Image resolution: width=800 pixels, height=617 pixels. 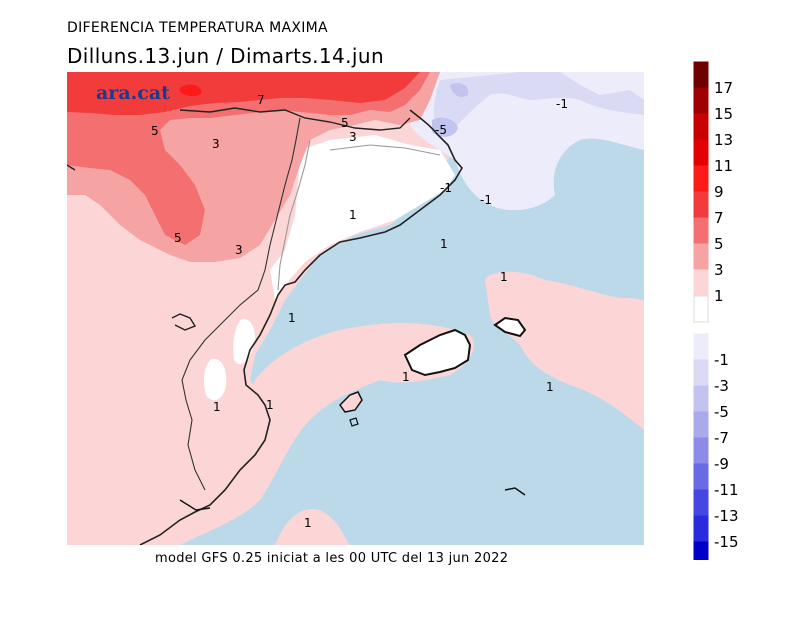 I want to click on france-border, so click(x=295, y=119).